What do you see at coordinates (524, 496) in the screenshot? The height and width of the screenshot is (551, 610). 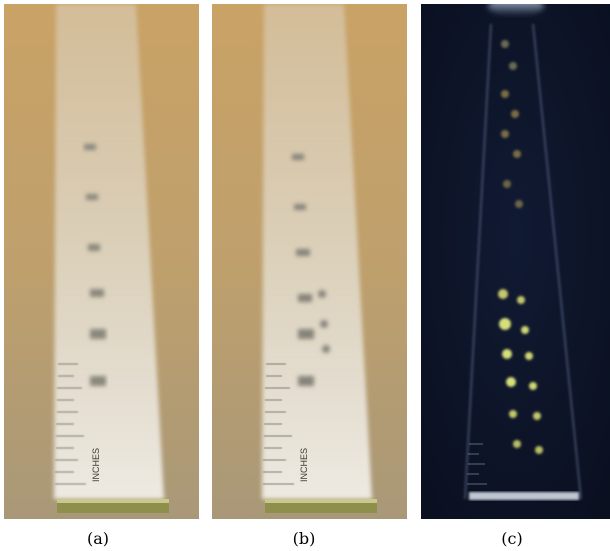 I see `ruler-tip-bright` at bounding box center [524, 496].